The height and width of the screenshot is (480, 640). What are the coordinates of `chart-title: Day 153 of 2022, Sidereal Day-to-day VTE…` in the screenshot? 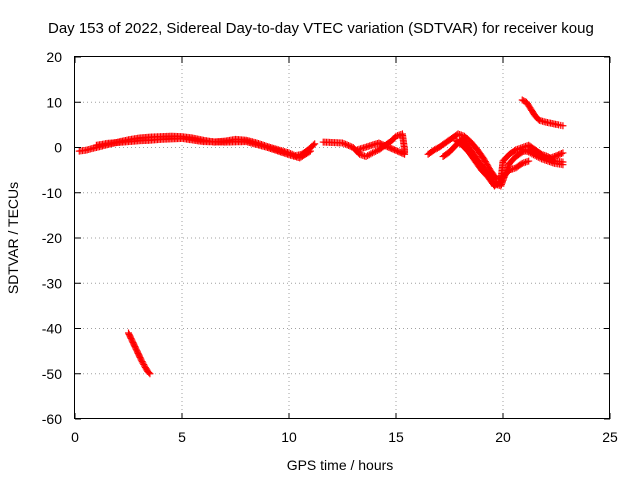 It's located at (321, 28).